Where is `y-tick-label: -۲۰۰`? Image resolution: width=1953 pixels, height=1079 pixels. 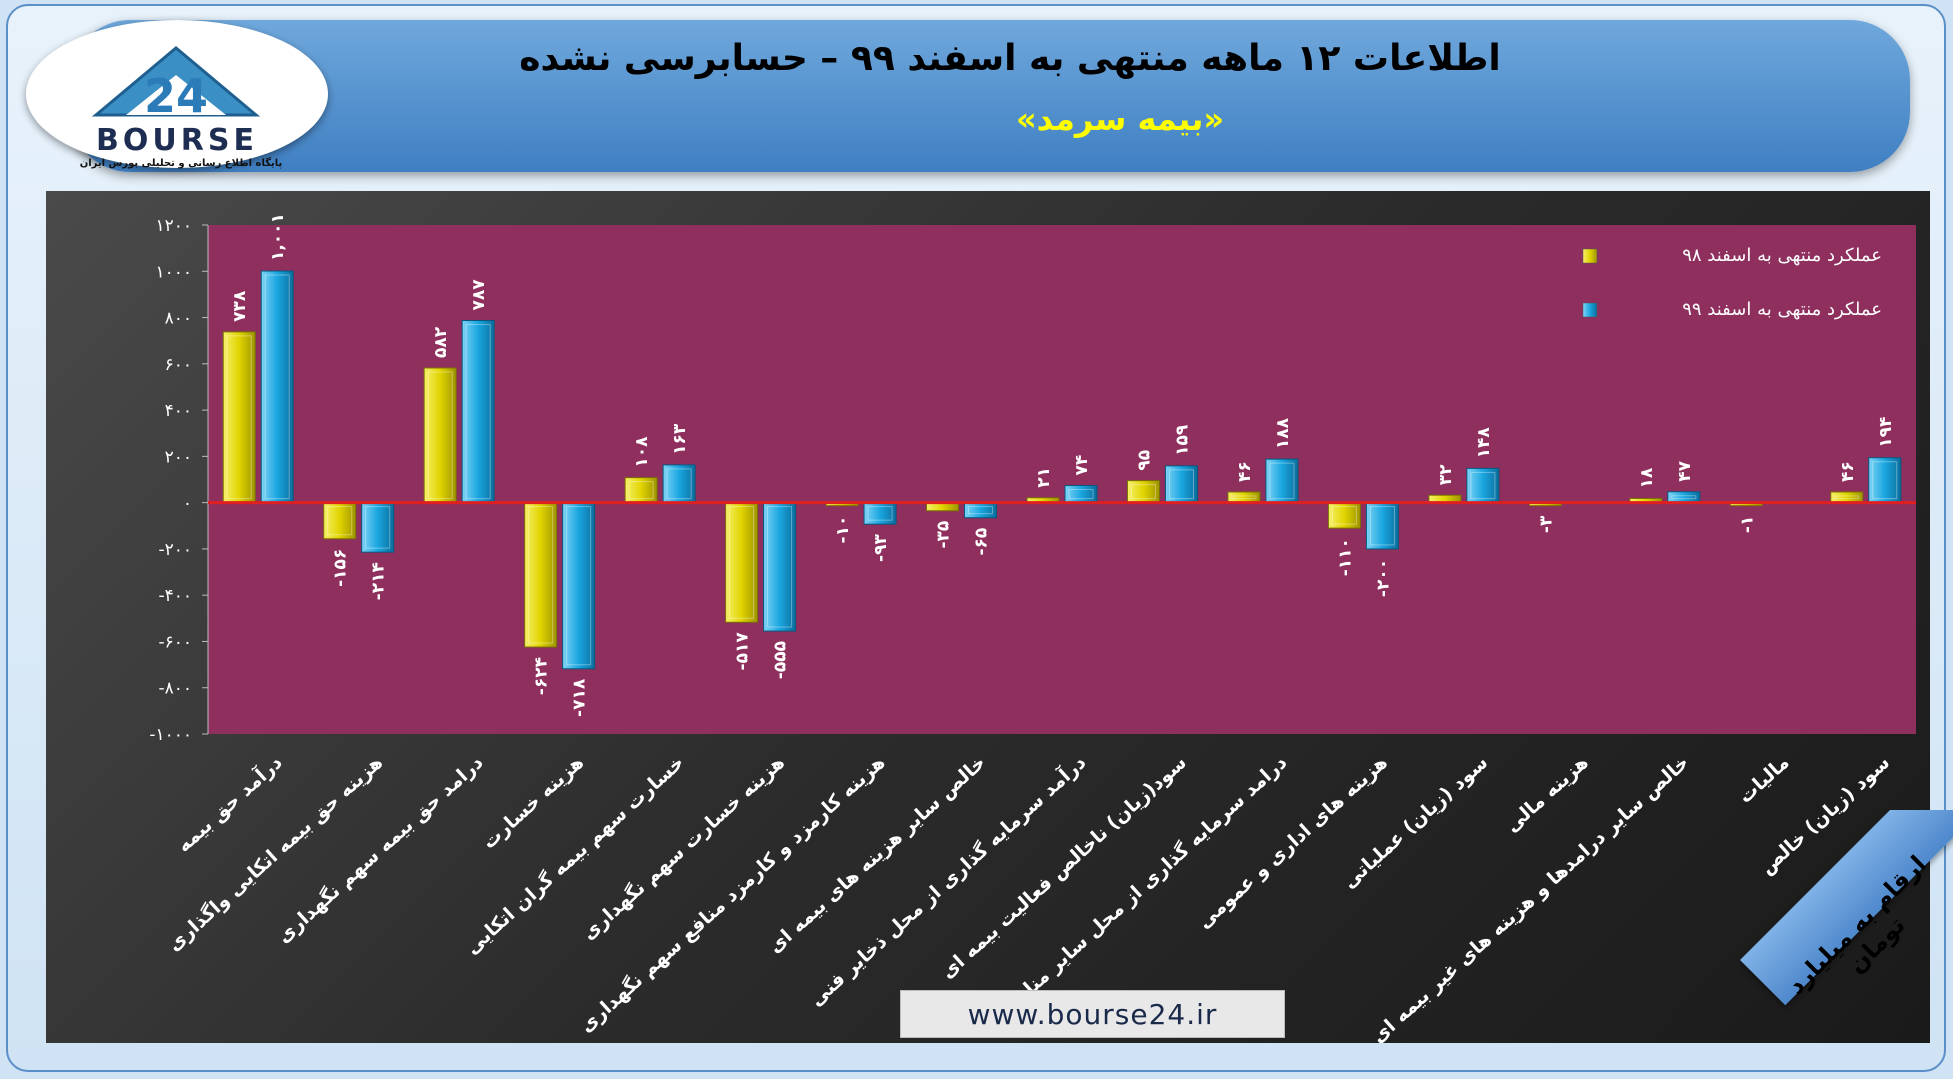
y-tick-label: -۲۰۰ is located at coordinates (175, 550).